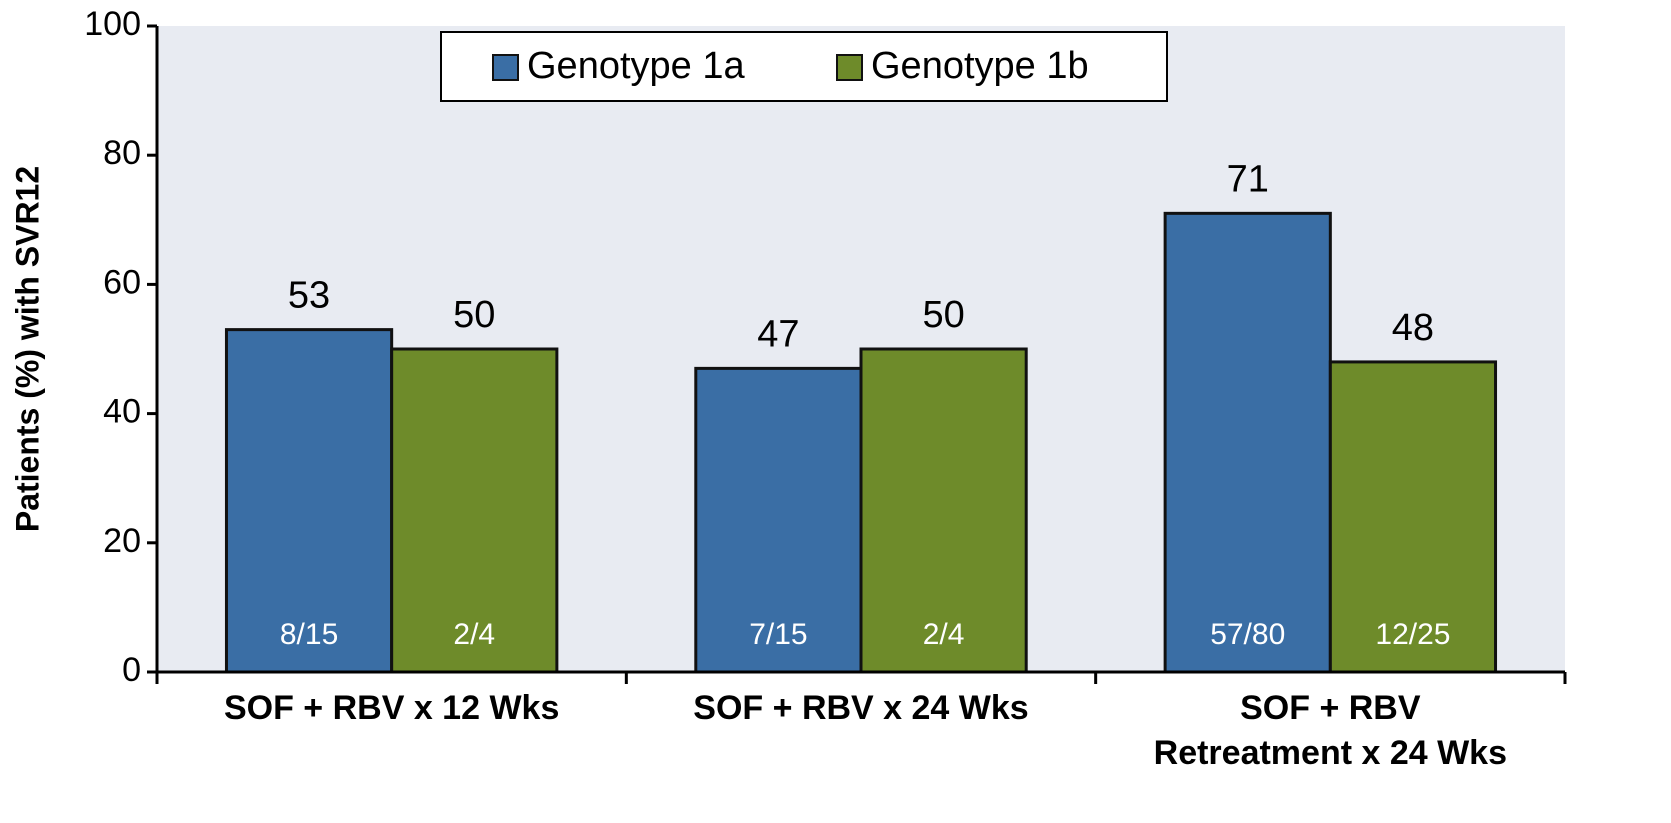 Image resolution: width=1671 pixels, height=823 pixels. Describe the element at coordinates (778, 334) in the screenshot. I see `value-label: 47` at that location.